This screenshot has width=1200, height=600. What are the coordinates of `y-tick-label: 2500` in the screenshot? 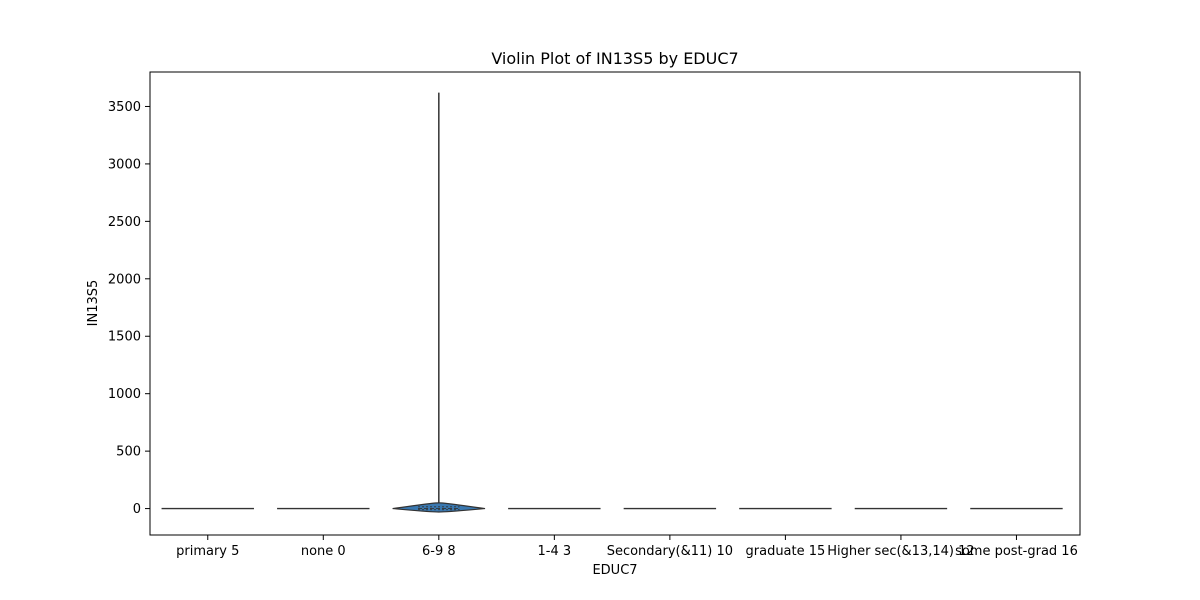 It's located at (124, 222).